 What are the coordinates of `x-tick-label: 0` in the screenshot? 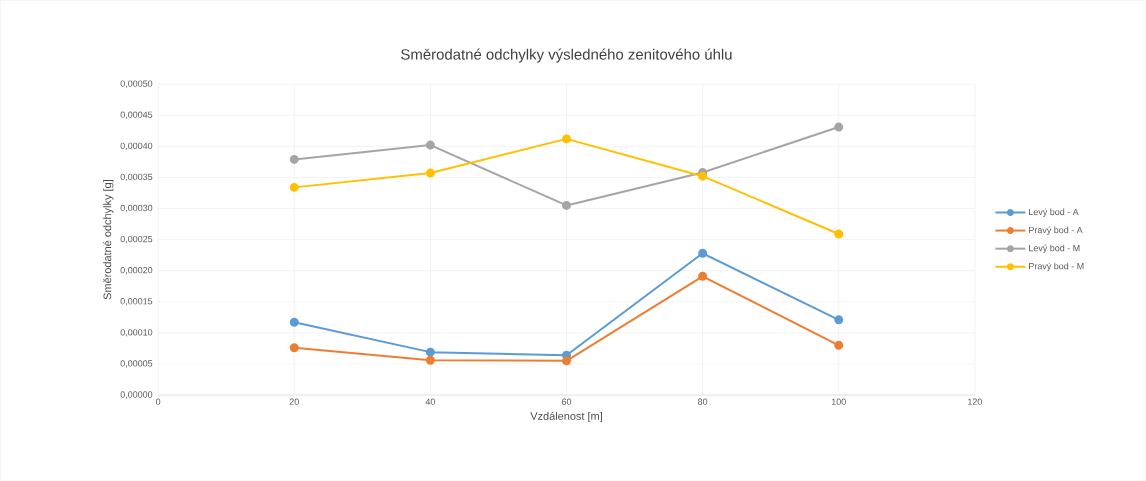 It's located at (158, 401).